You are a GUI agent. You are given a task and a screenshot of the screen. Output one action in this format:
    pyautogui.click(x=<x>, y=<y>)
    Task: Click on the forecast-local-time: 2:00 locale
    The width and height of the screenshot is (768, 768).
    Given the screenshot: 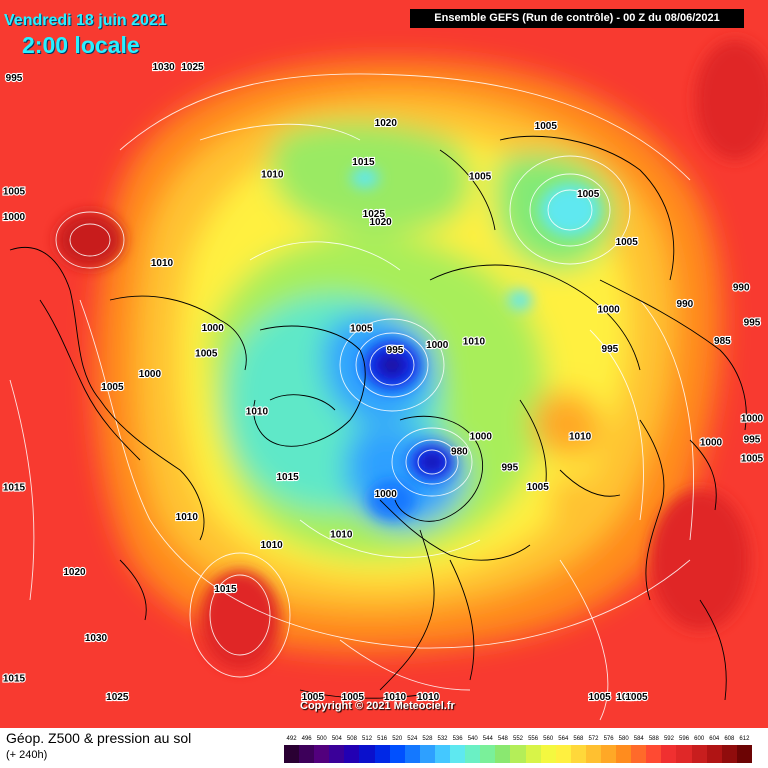 What is the action you would take?
    pyautogui.click(x=81, y=45)
    